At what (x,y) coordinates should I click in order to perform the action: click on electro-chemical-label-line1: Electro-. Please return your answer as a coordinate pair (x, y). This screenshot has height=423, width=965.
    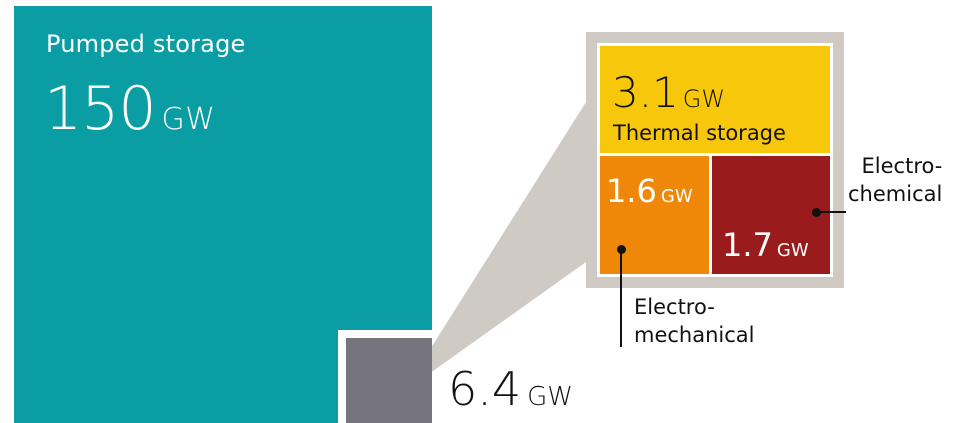
    Looking at the image, I should click on (902, 166).